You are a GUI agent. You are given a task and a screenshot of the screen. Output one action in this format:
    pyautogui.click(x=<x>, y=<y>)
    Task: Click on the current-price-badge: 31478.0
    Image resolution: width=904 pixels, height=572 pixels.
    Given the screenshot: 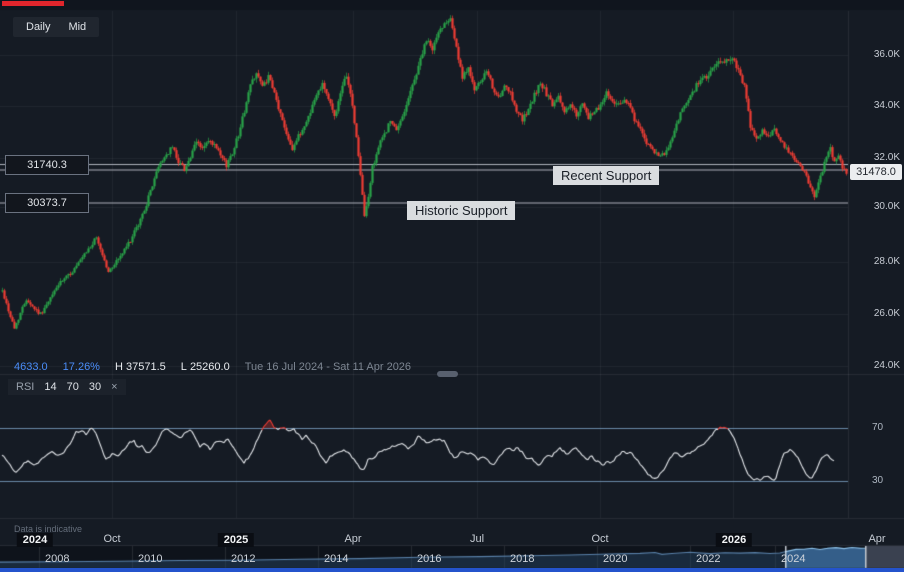 What is the action you would take?
    pyautogui.click(x=876, y=172)
    